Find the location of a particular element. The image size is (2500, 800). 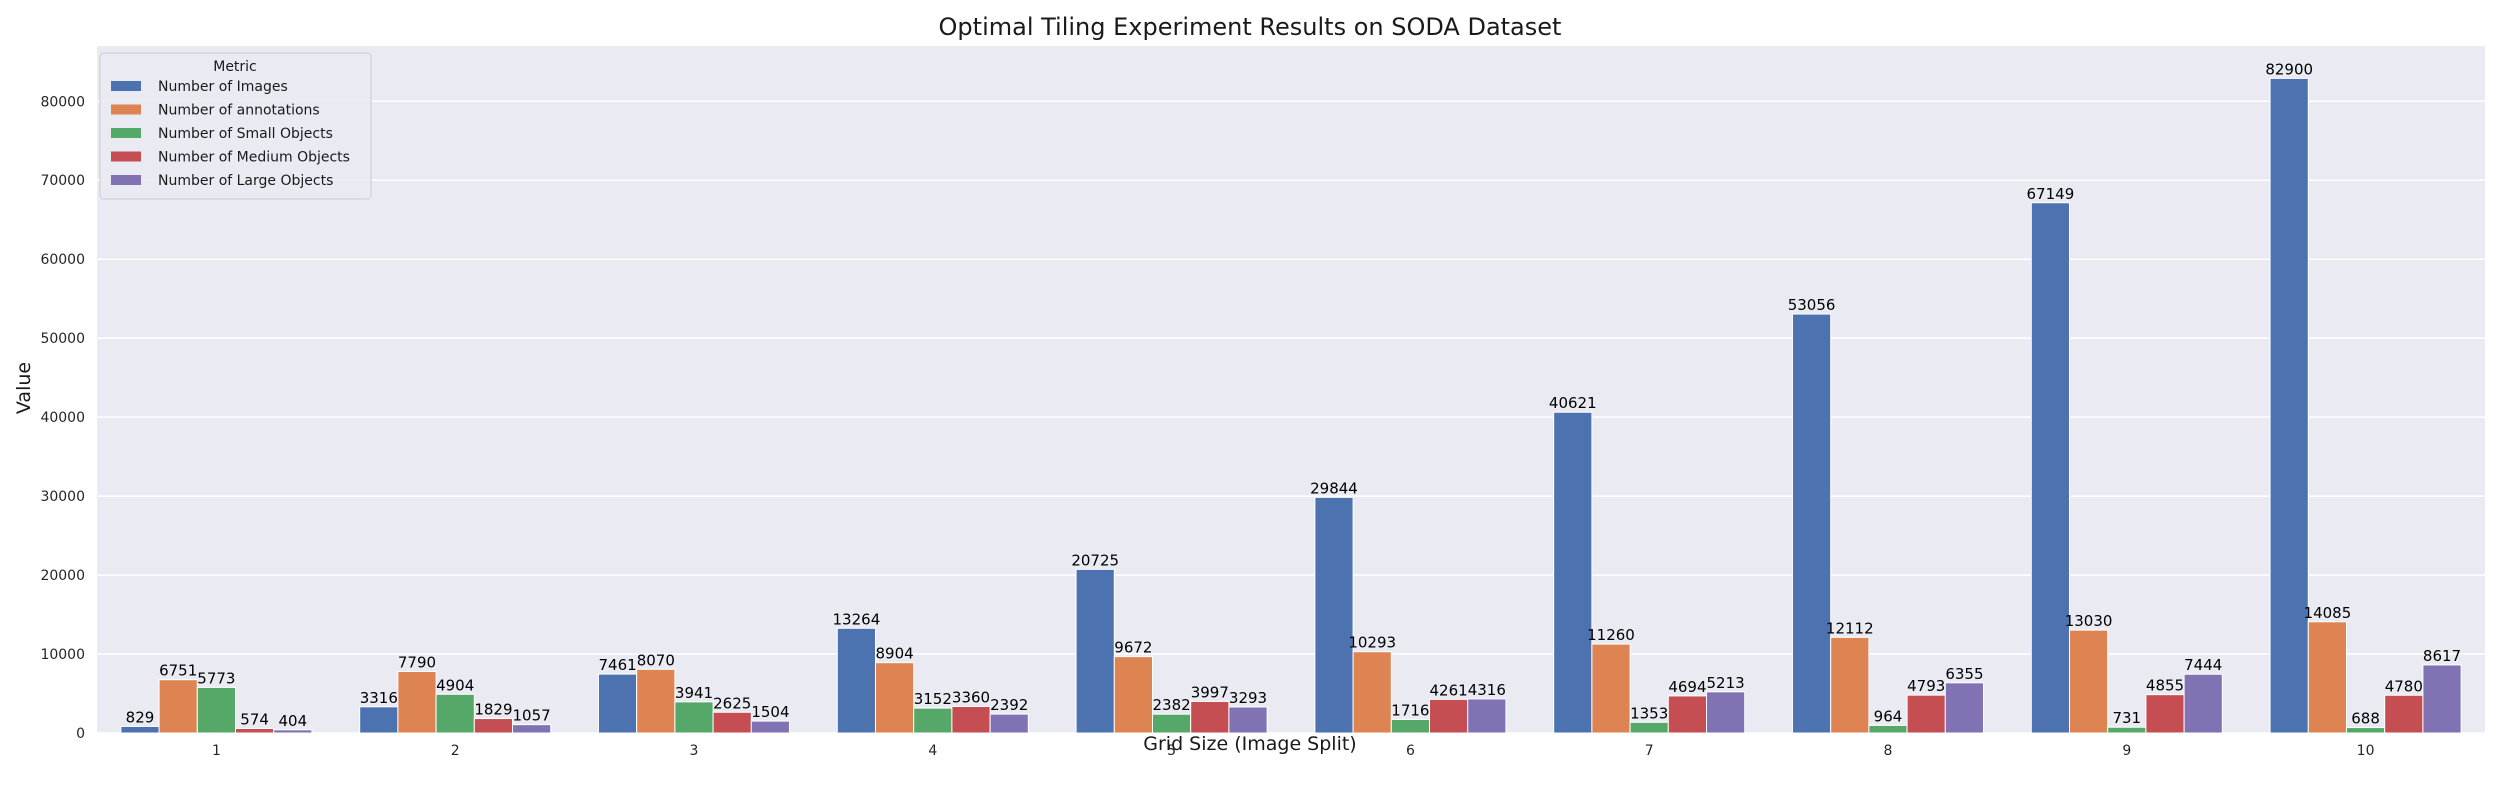

y-tick-label: 70000 is located at coordinates (62, 181).